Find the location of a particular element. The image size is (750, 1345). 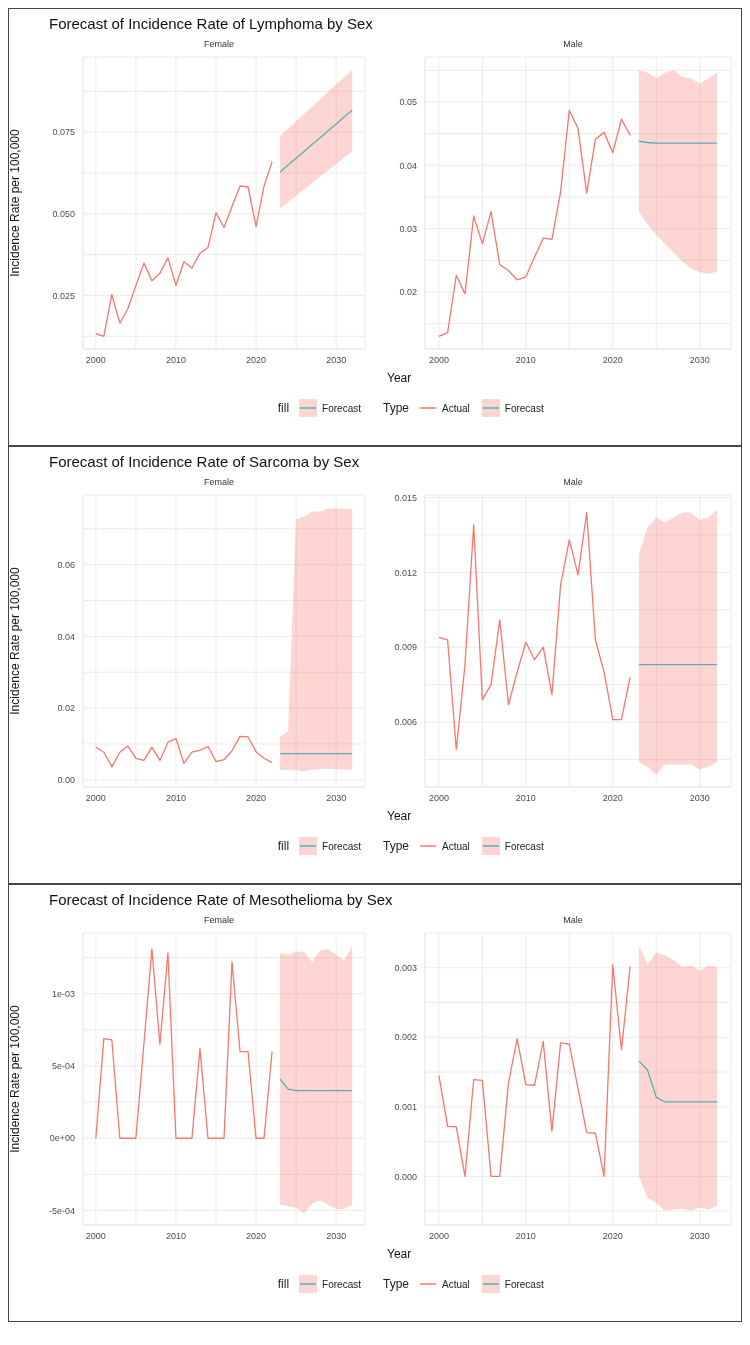

y-tick-label: 0.002 is located at coordinates (405, 1037).